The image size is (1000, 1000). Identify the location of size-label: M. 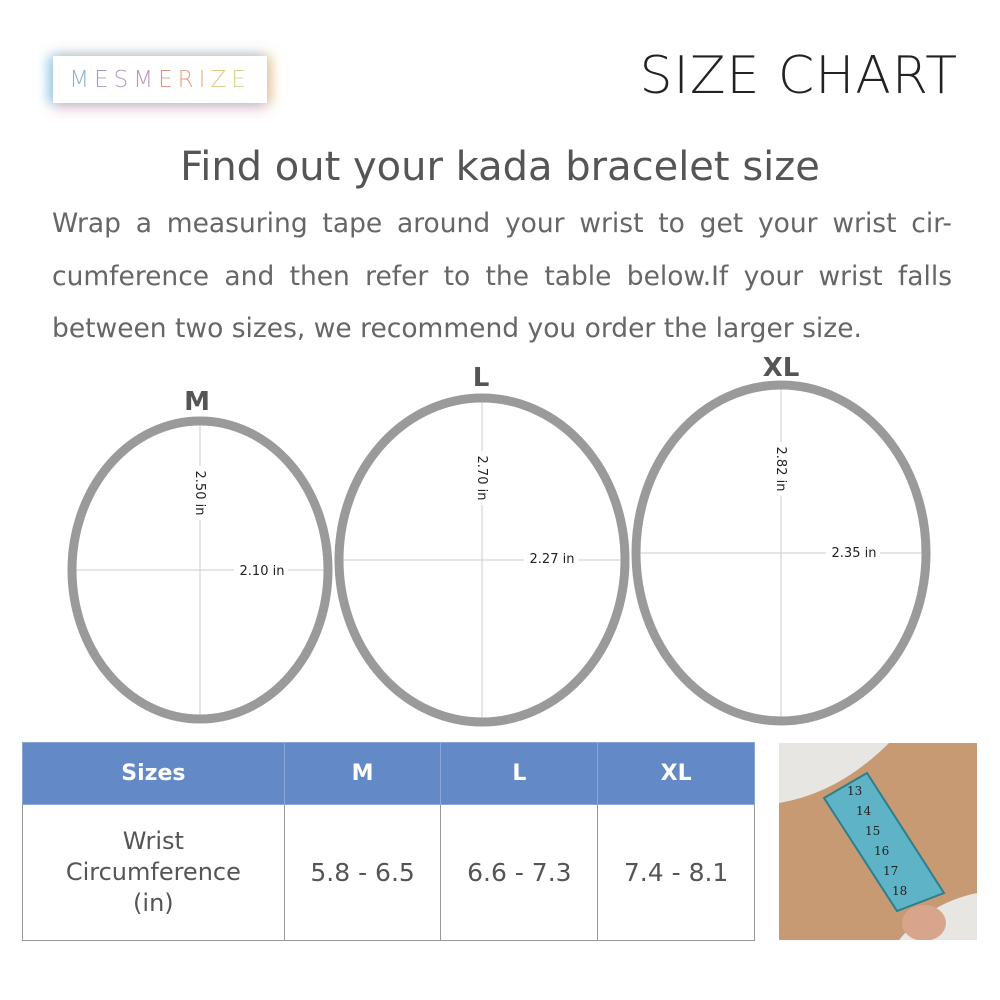
(197, 402).